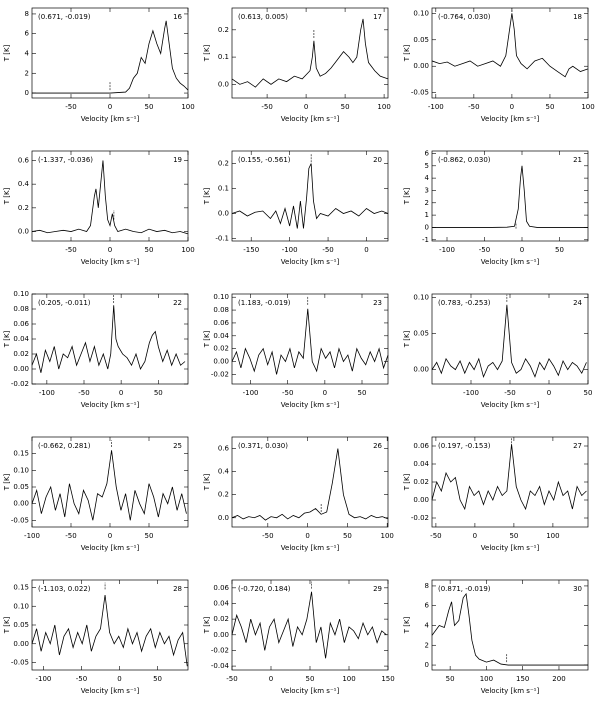 Image resolution: width=600 pixels, height=716 pixels. Describe the element at coordinates (427, 190) in the screenshot. I see `y-tick-label: 3` at that location.